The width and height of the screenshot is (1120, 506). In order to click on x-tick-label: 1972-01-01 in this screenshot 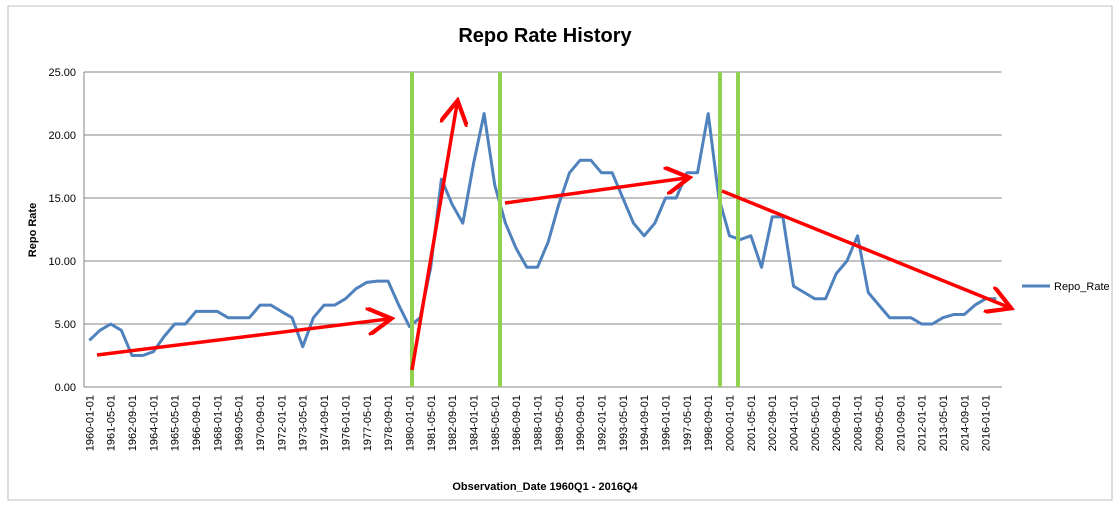, I will do `click(282, 423)`.